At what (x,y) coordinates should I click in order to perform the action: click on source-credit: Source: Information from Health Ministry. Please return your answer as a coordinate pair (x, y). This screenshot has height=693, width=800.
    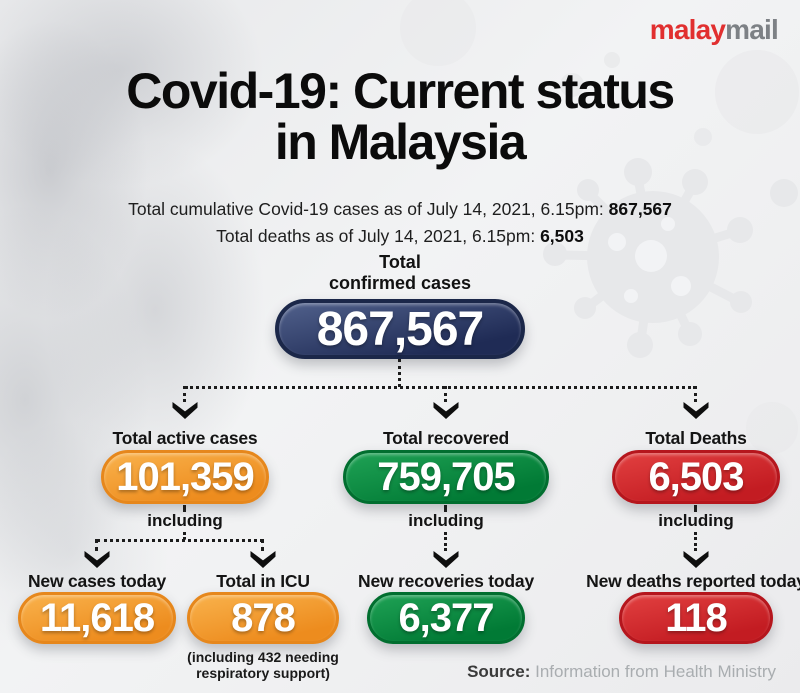
    Looking at the image, I should click on (621, 672).